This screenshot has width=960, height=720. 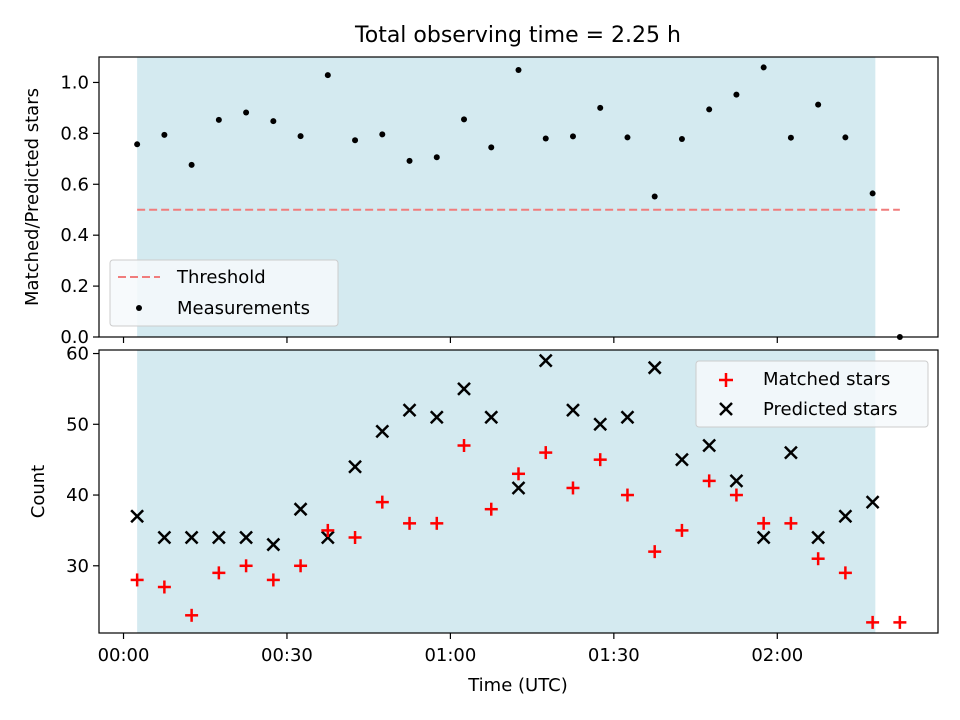 I want to click on top-legend: Threshold Measurements, so click(x=224, y=293).